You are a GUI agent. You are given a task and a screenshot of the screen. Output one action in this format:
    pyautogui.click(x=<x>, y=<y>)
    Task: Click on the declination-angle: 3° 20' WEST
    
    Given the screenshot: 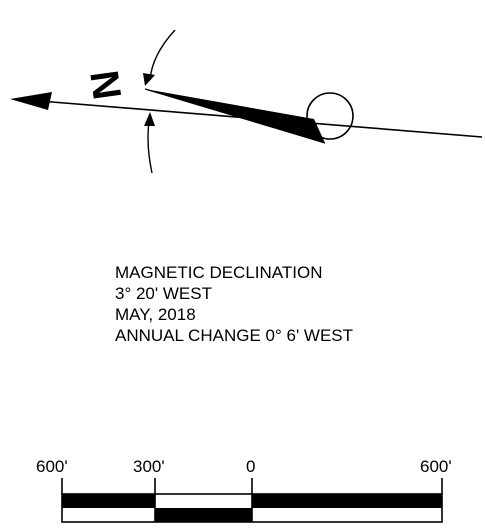 What is the action you would take?
    pyautogui.click(x=163, y=293)
    